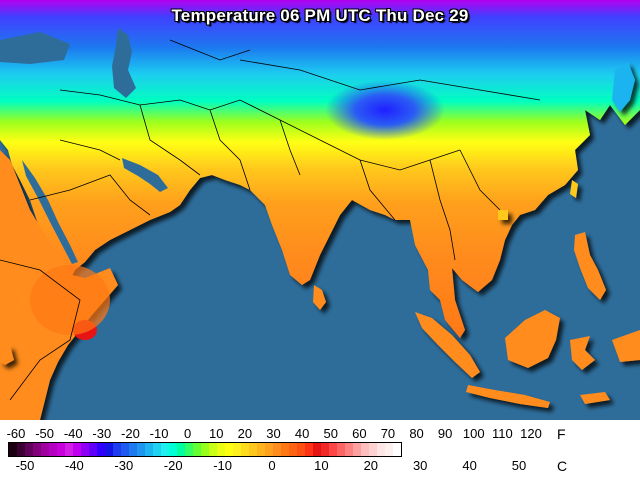 The width and height of the screenshot is (640, 480). I want to click on fahrenheit-tick: -50, so click(45, 433).